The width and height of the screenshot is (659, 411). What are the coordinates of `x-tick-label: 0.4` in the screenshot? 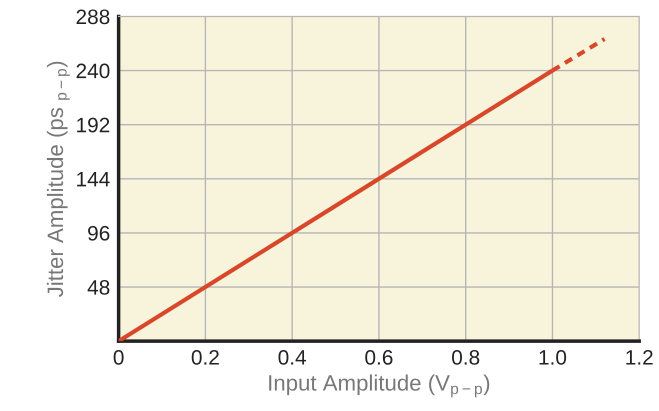 It's located at (292, 357).